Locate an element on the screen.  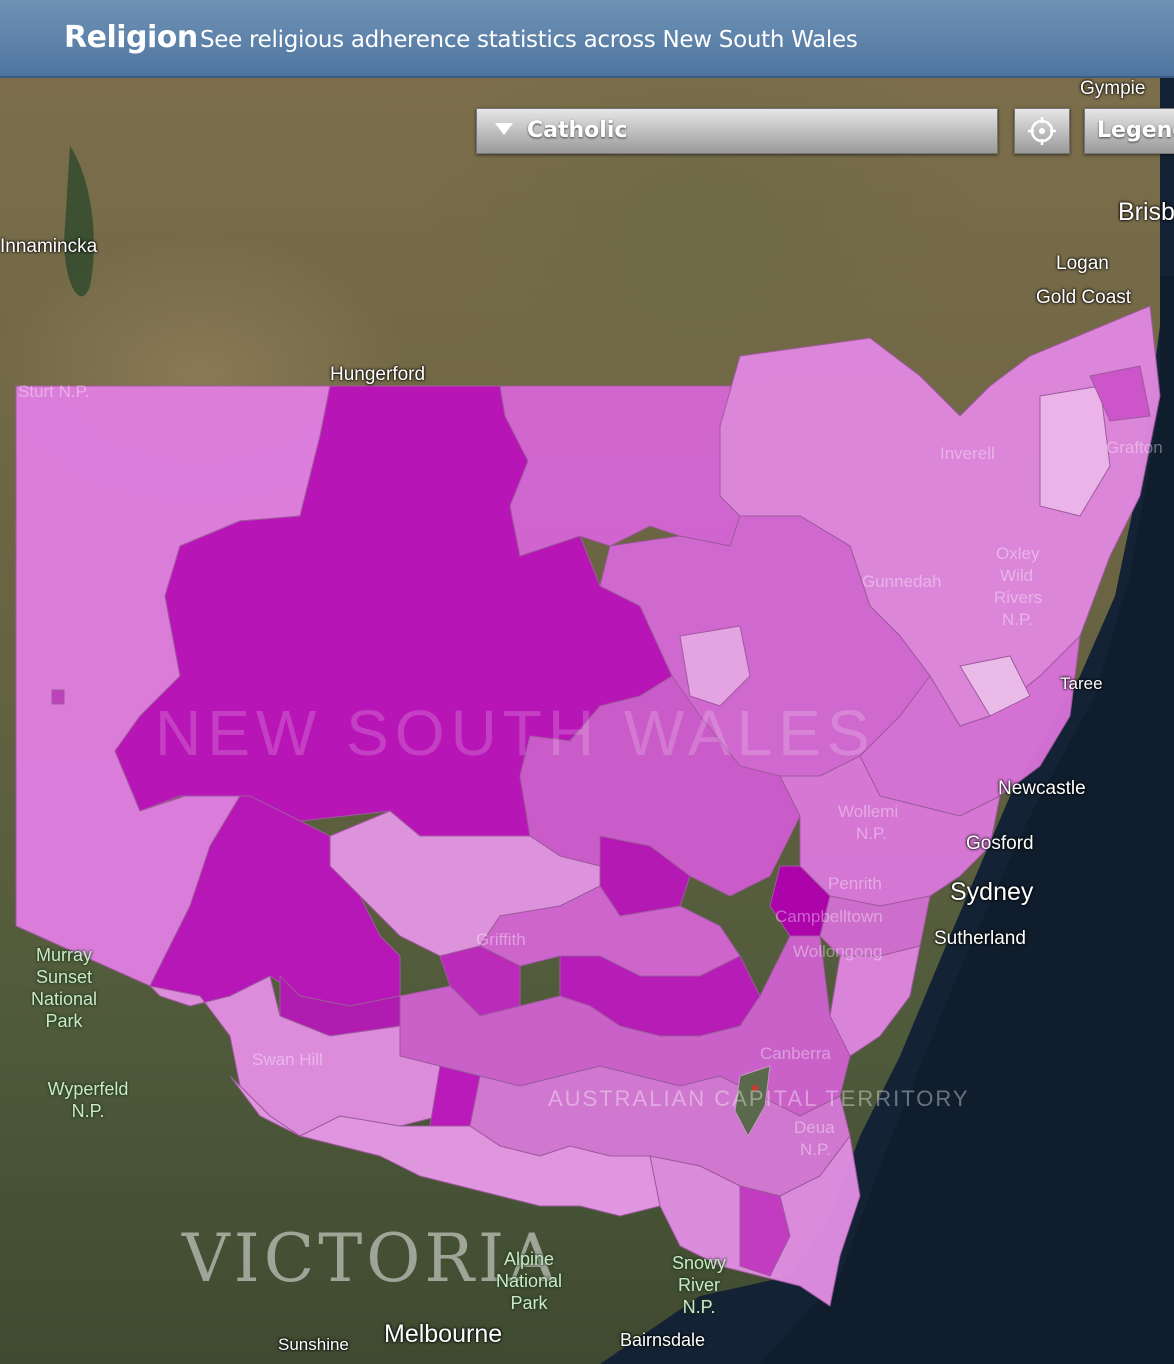
place-swan-hill: Swan Hill is located at coordinates (287, 1059).